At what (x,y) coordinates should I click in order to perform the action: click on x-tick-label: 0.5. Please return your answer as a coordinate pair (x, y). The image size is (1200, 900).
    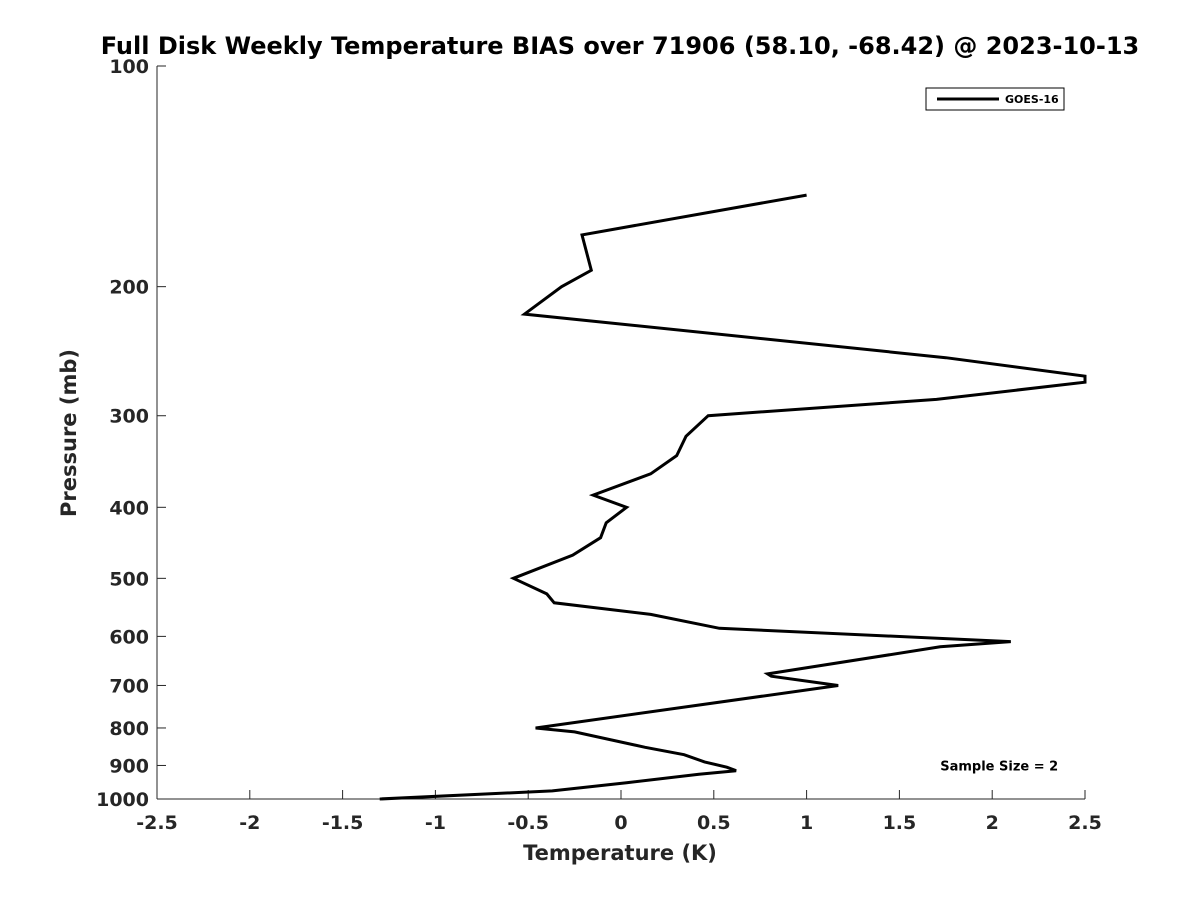
    Looking at the image, I should click on (714, 823).